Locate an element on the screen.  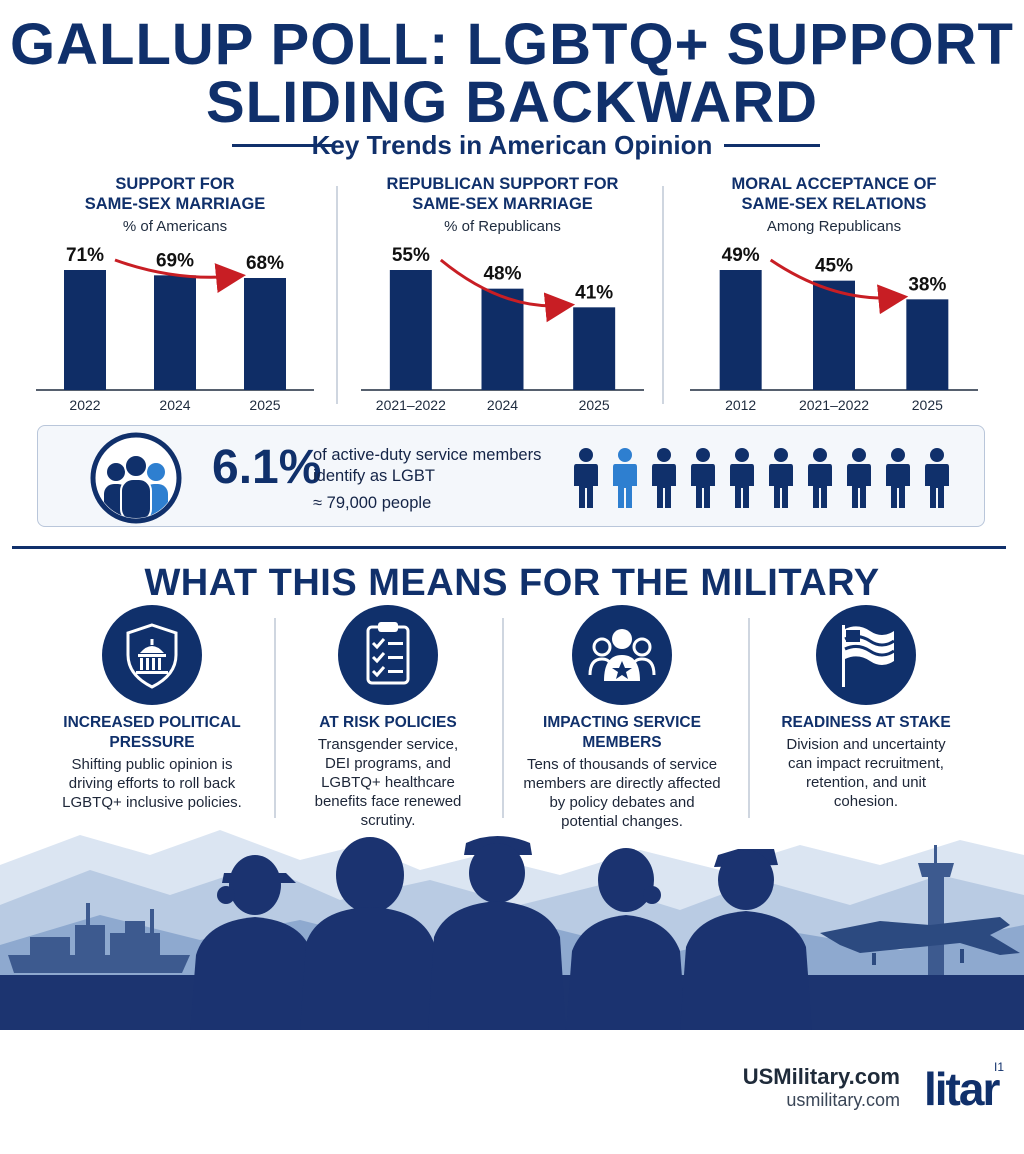
page-subtitle: Key Trends in American Opinion is located at coordinates (512, 145).